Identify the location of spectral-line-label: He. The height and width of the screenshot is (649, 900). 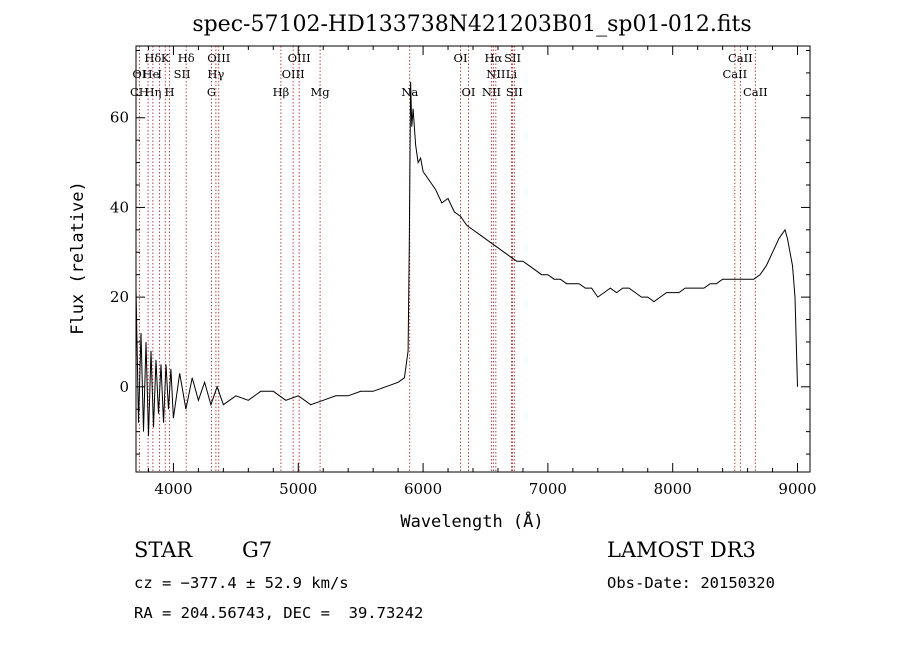
(151, 74).